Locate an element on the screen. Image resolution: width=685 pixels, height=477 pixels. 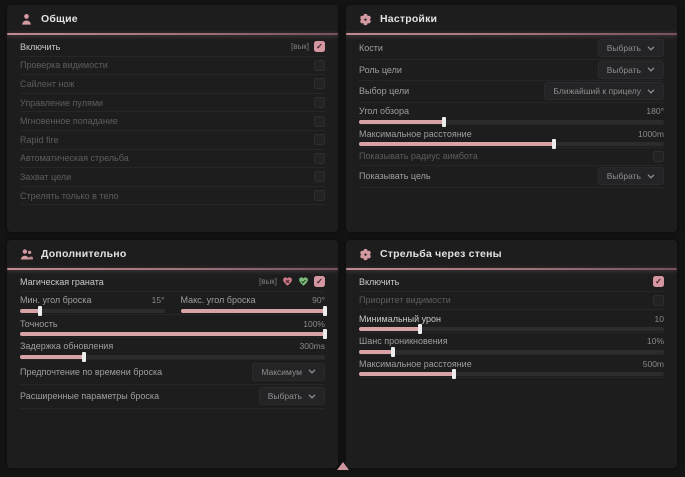
slider-row: Точность 100% is located at coordinates (173, 327).